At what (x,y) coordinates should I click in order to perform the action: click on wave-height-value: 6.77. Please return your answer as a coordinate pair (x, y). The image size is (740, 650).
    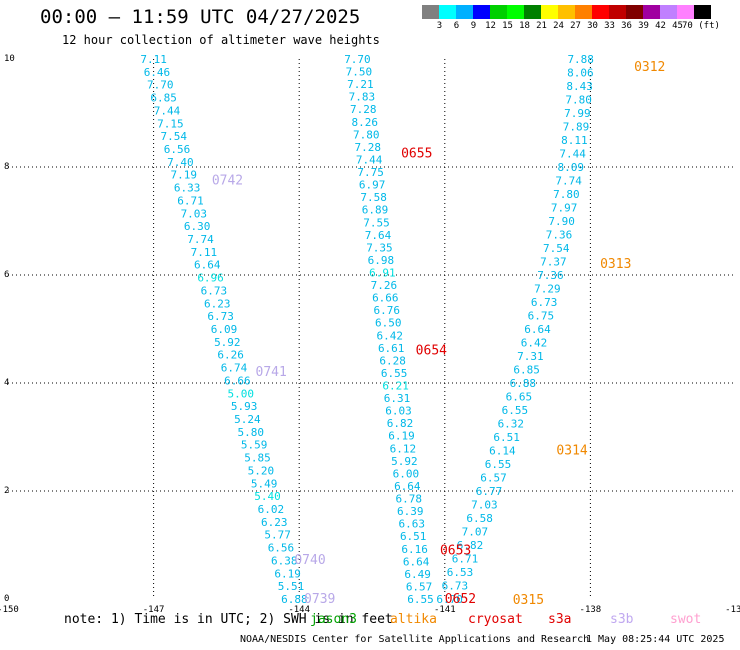
    Looking at the image, I should click on (489, 491).